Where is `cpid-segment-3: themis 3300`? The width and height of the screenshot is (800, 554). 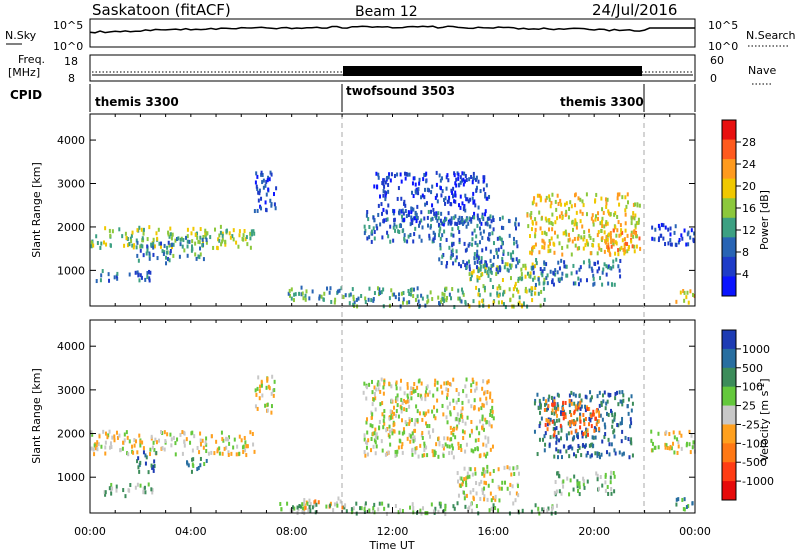
cpid-segment-3: themis 3300 is located at coordinates (602, 102).